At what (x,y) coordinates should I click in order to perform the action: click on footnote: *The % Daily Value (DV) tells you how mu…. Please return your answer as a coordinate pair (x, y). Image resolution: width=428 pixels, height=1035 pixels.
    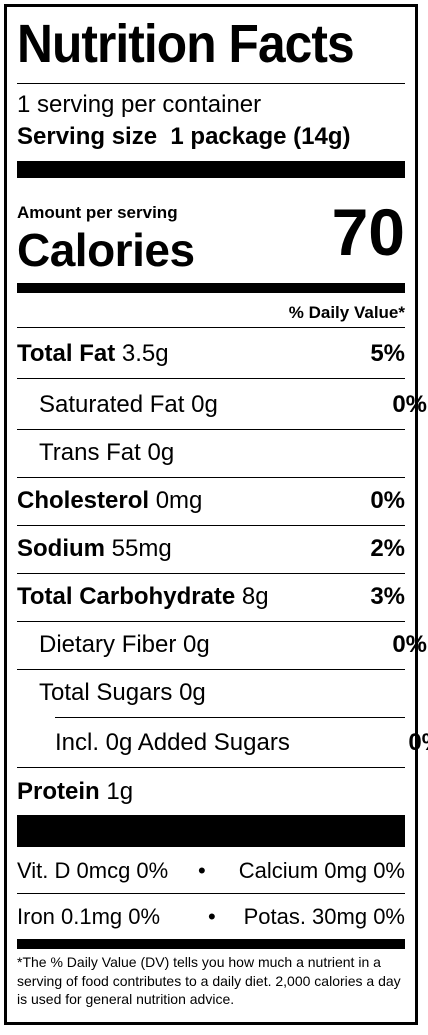
    Looking at the image, I should click on (209, 981).